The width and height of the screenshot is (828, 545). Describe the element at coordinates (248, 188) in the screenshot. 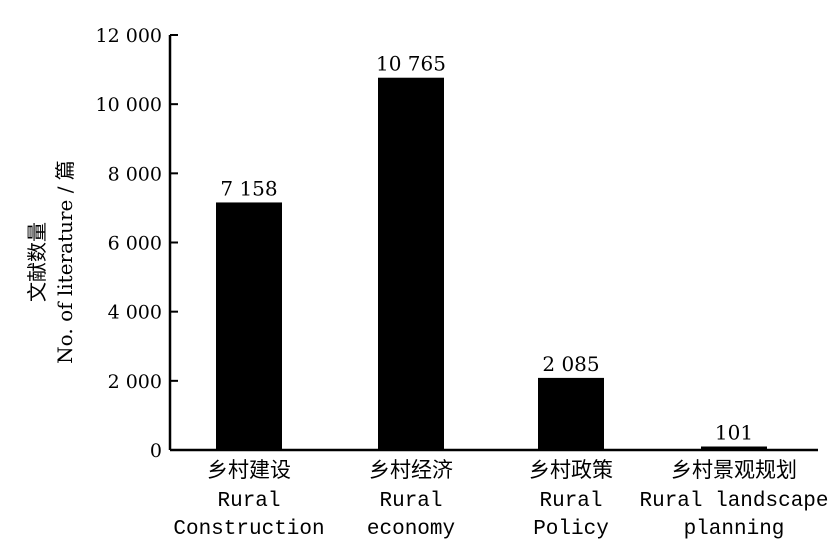

I see `bar-value-label: 7 158` at that location.